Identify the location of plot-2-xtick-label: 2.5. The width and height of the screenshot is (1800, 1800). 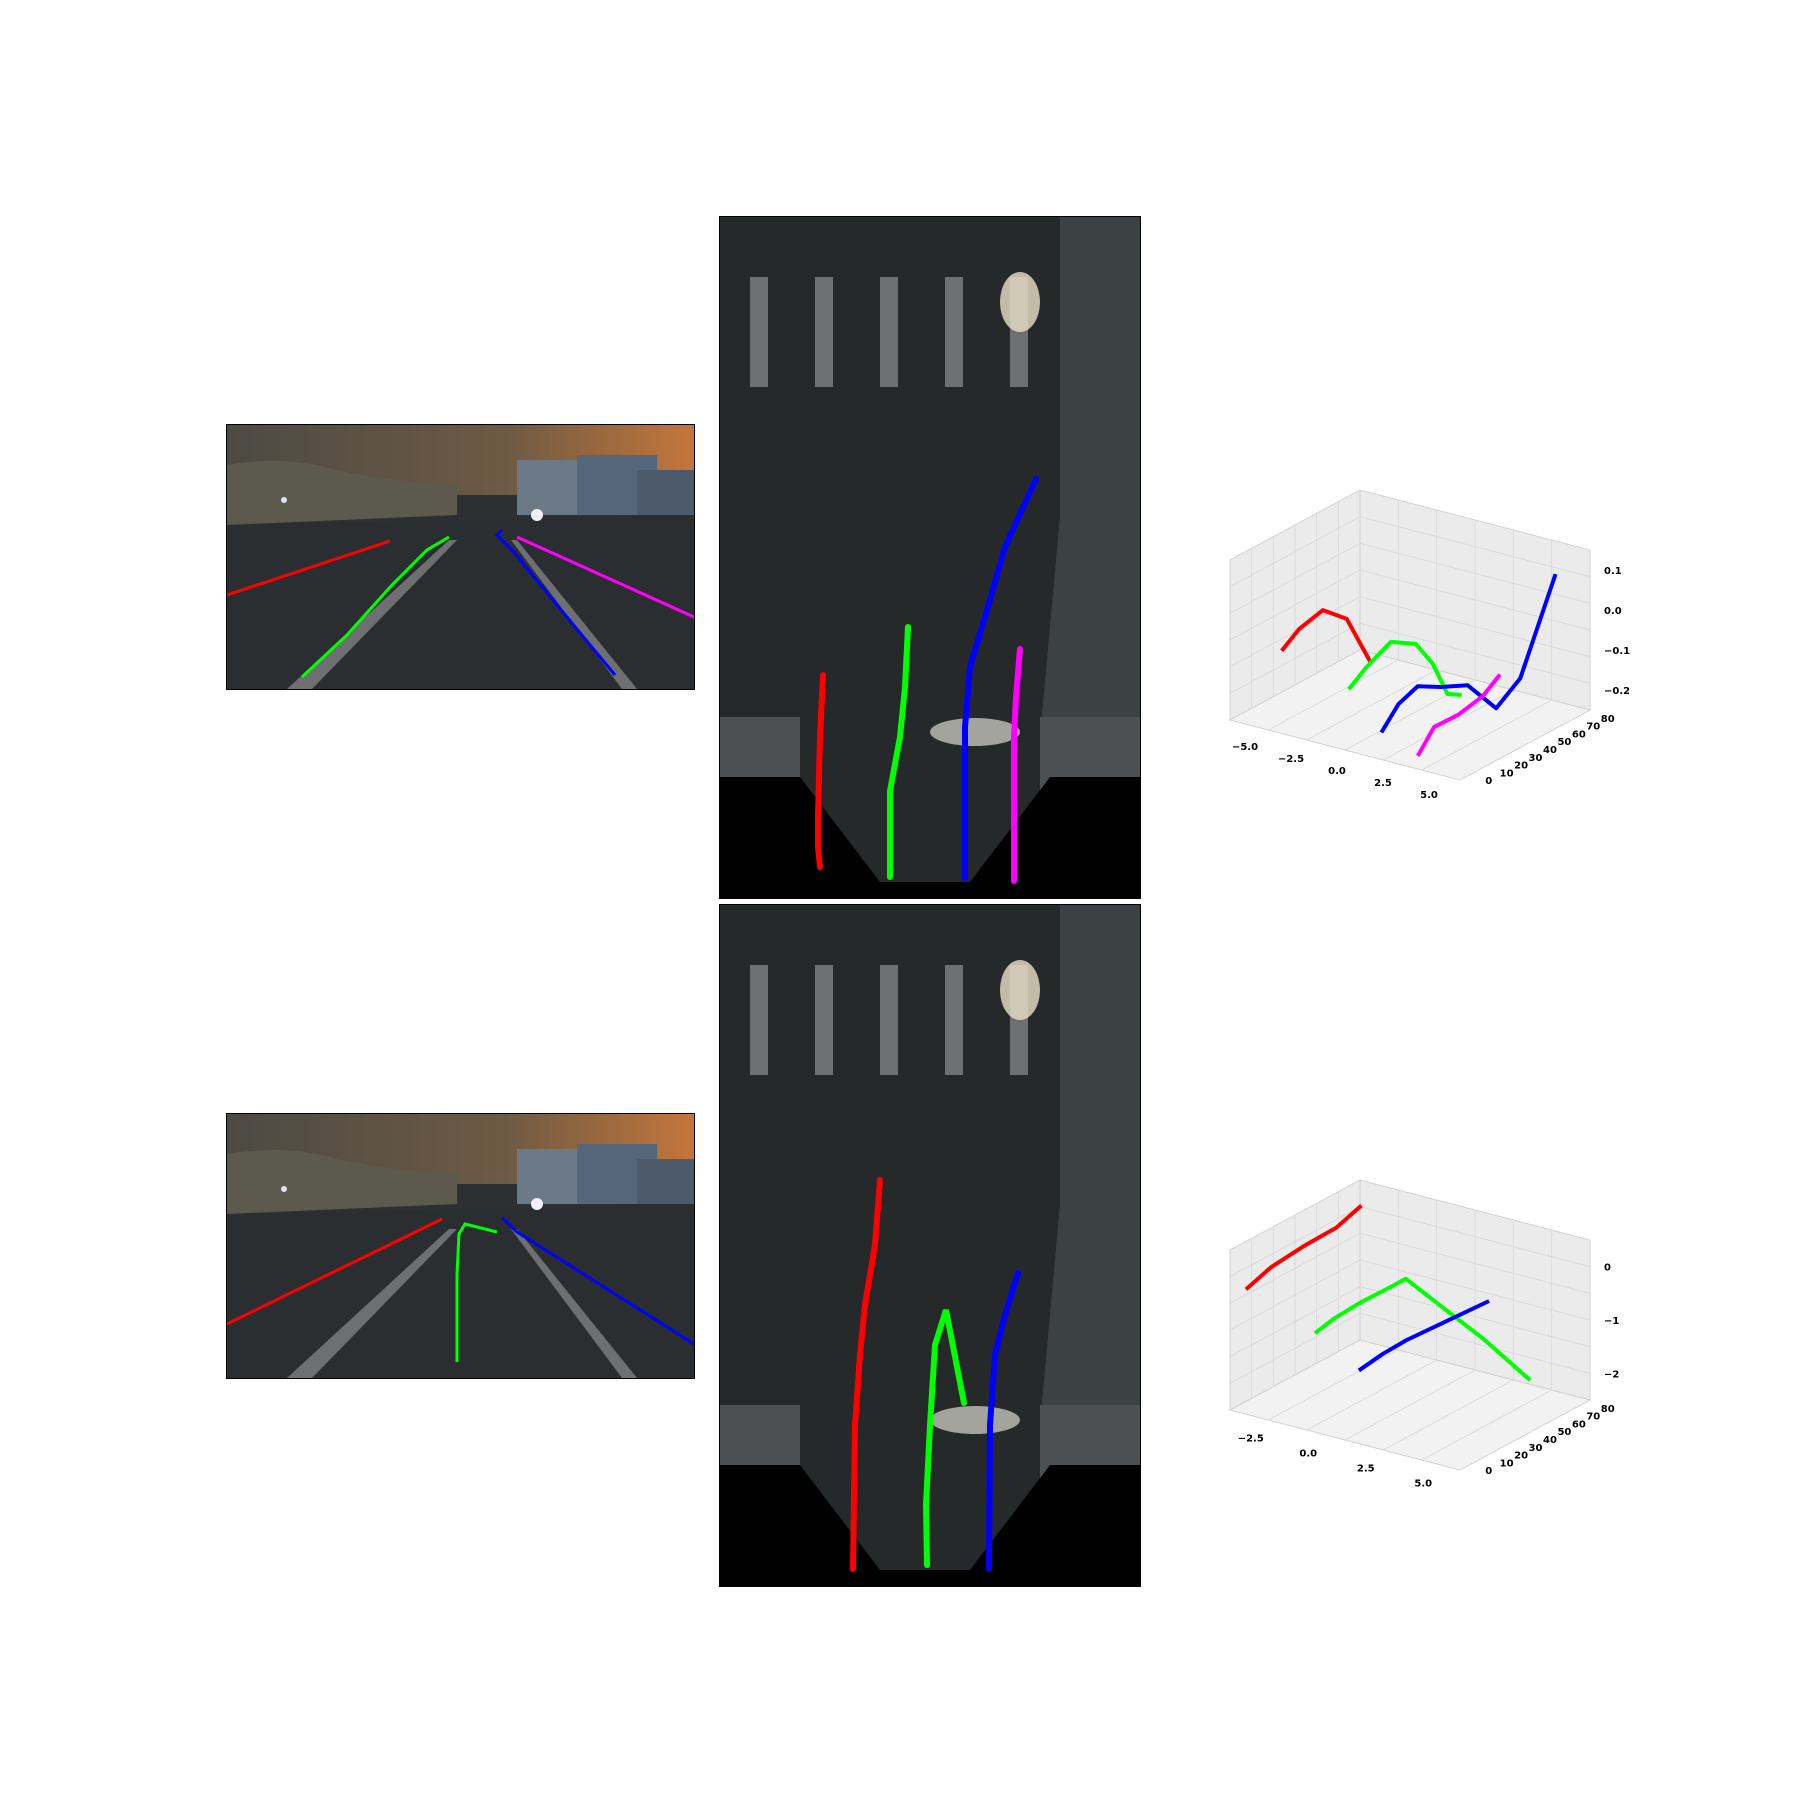
(1366, 1469).